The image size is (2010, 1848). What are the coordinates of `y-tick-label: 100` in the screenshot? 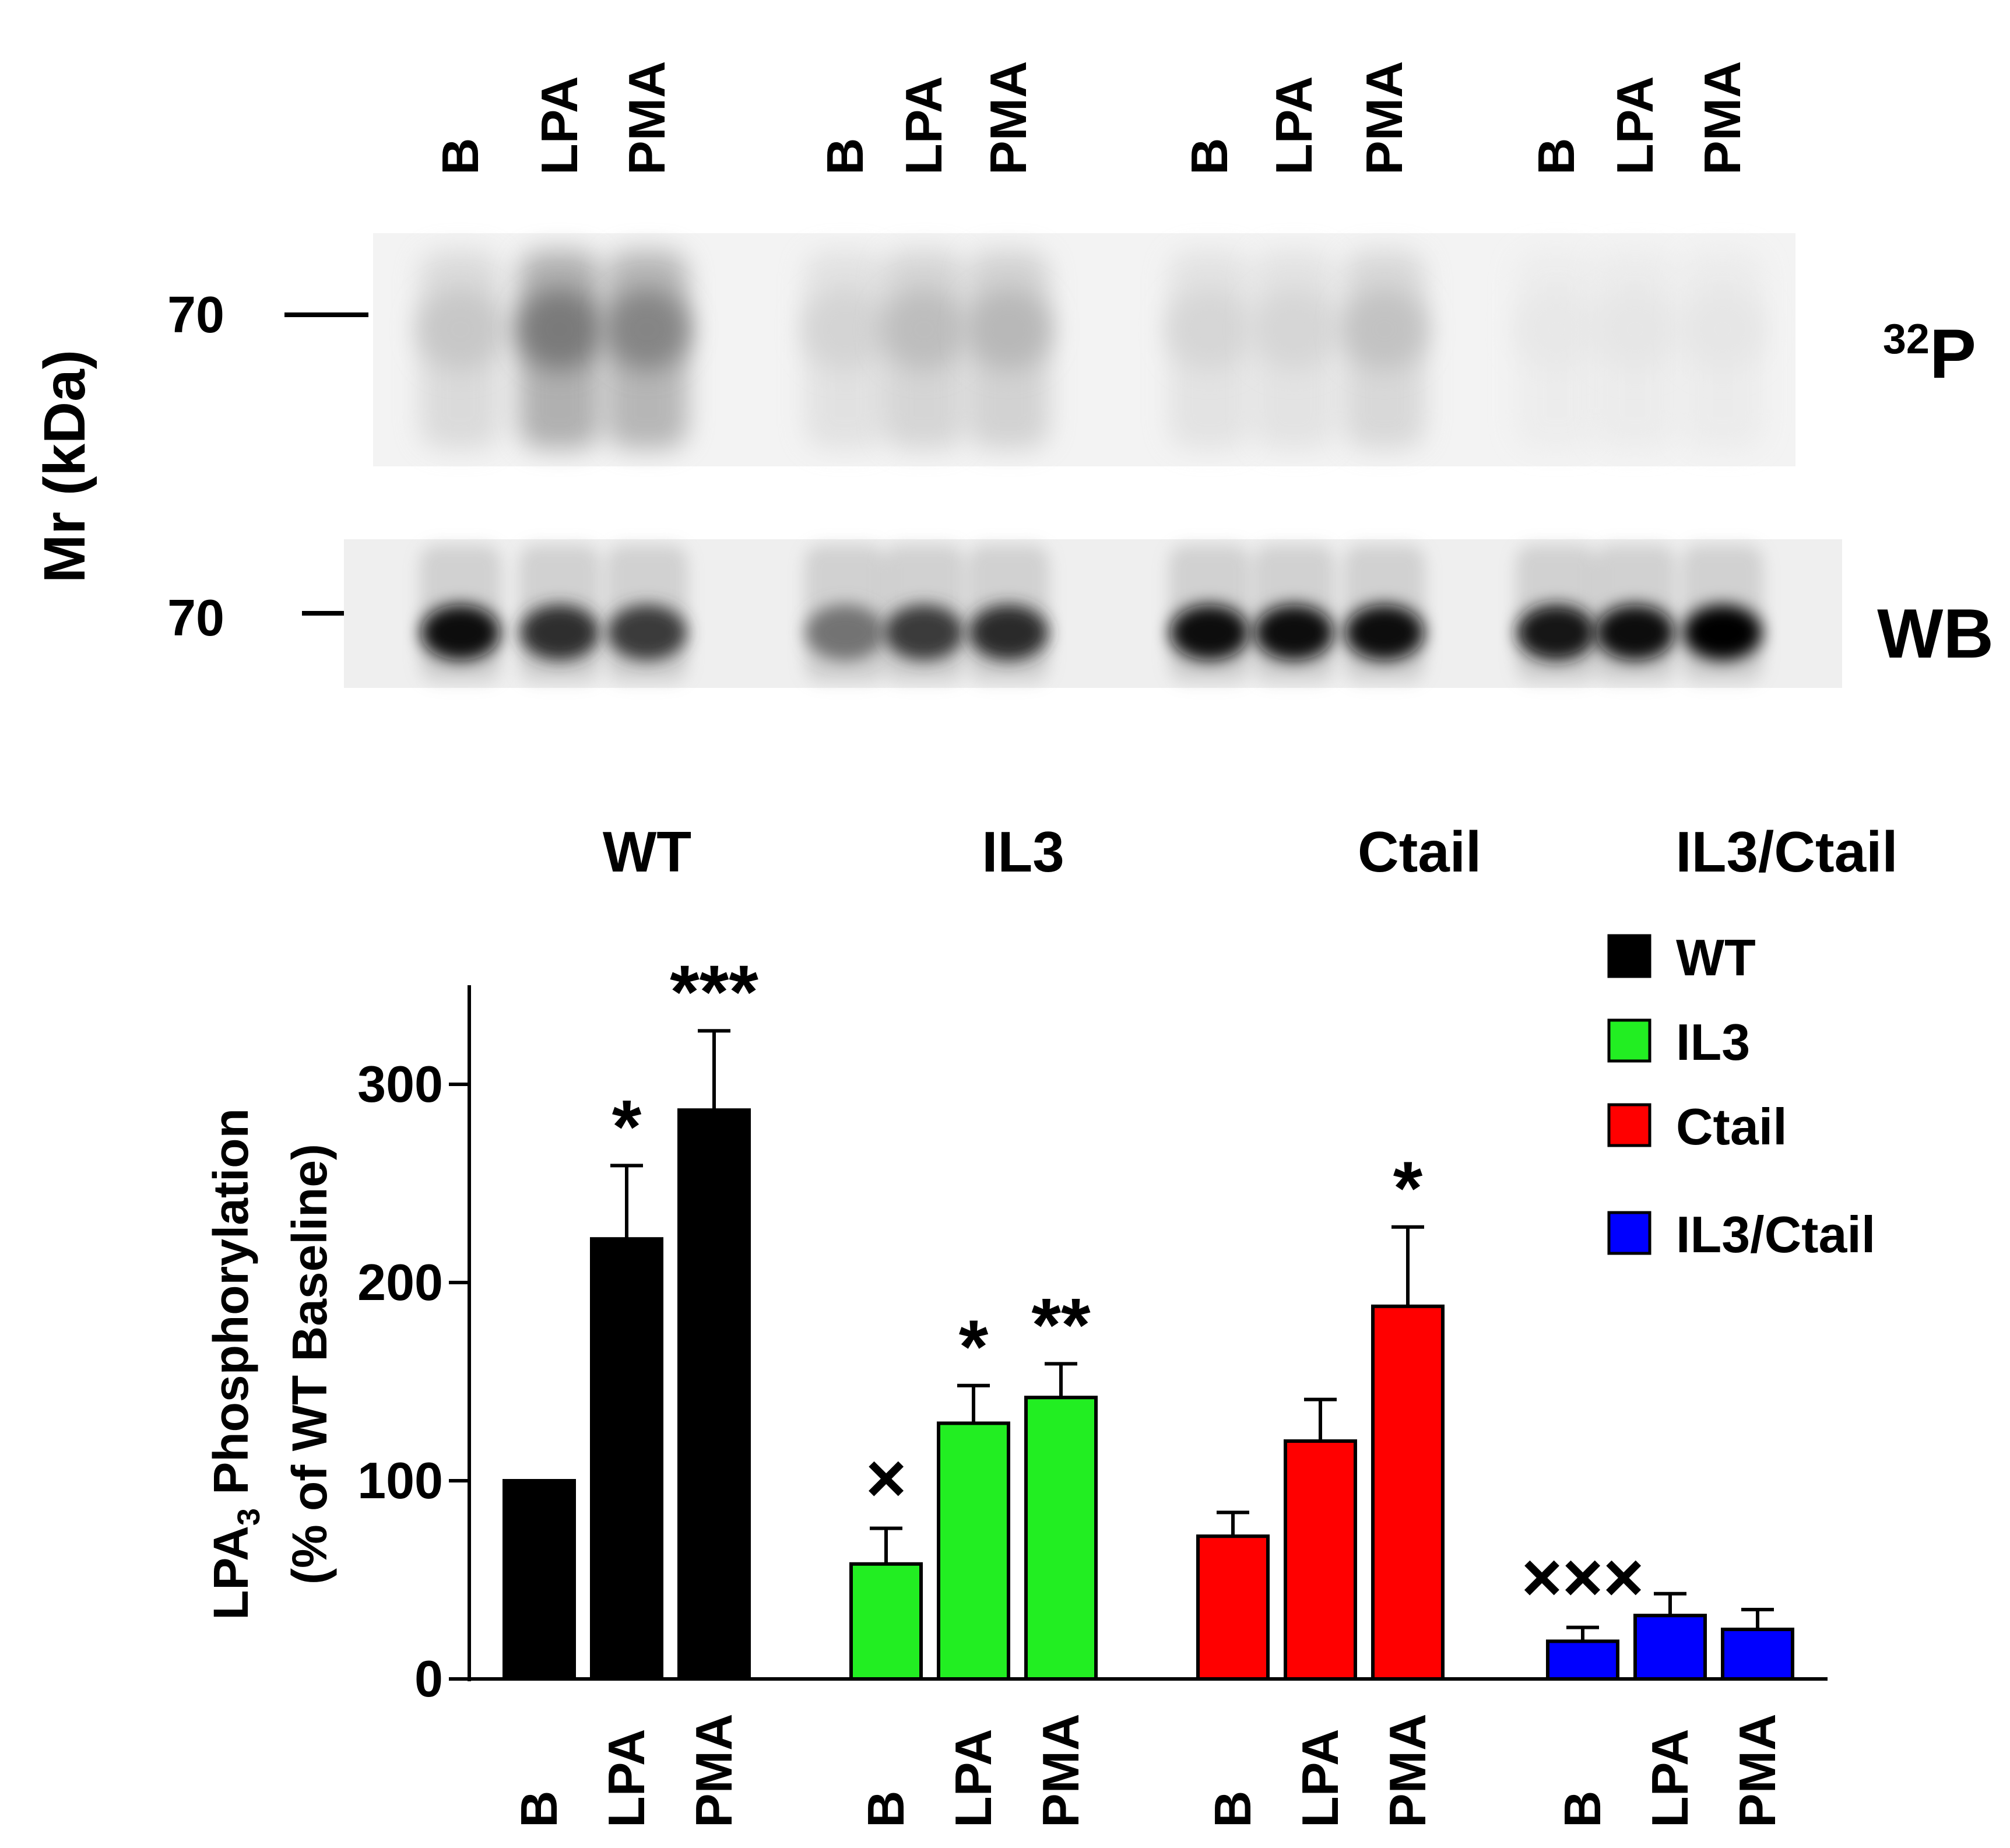 It's located at (400, 1481).